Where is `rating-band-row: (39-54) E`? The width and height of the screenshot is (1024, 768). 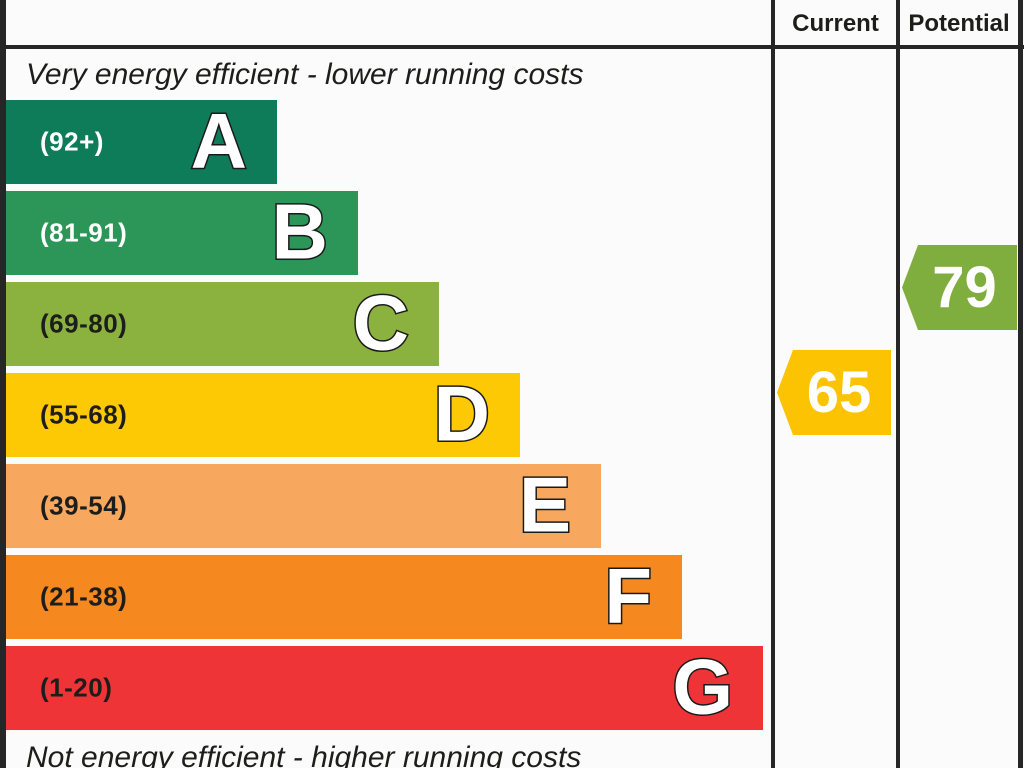
rating-band-row: (39-54) E is located at coordinates (303, 506).